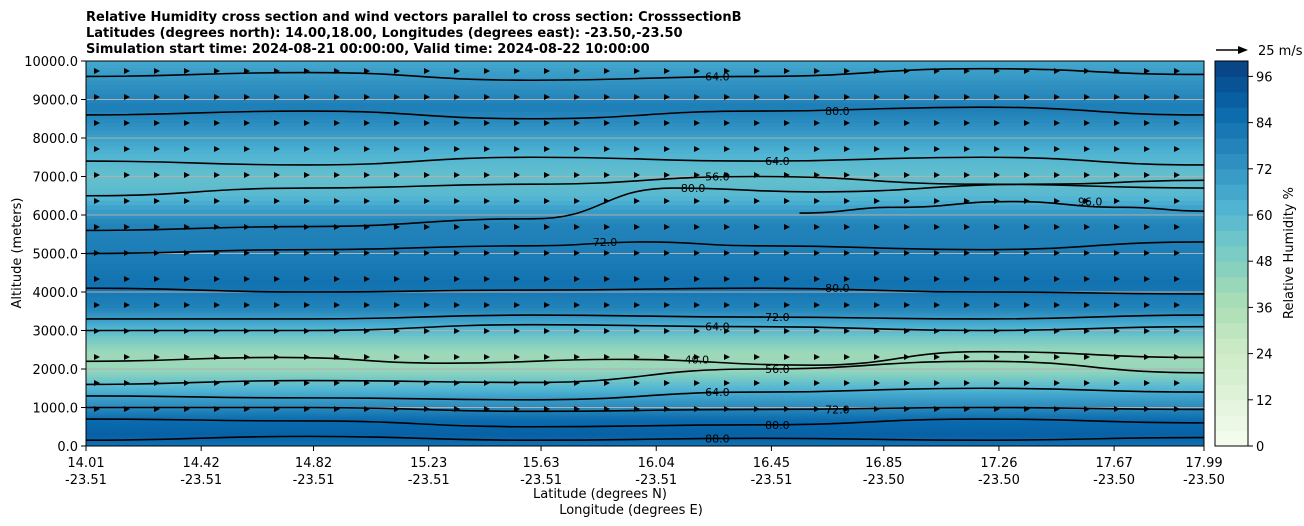 The height and width of the screenshot is (526, 1304). I want to click on colorbar-swatch, so click(1231, 84).